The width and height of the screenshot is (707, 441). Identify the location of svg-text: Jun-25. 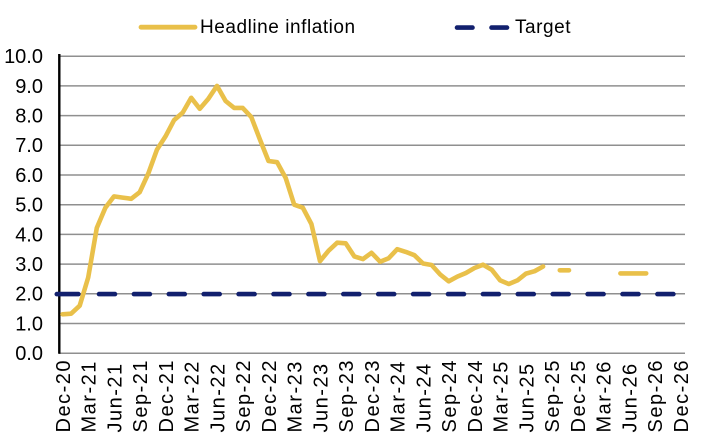
(527, 397).